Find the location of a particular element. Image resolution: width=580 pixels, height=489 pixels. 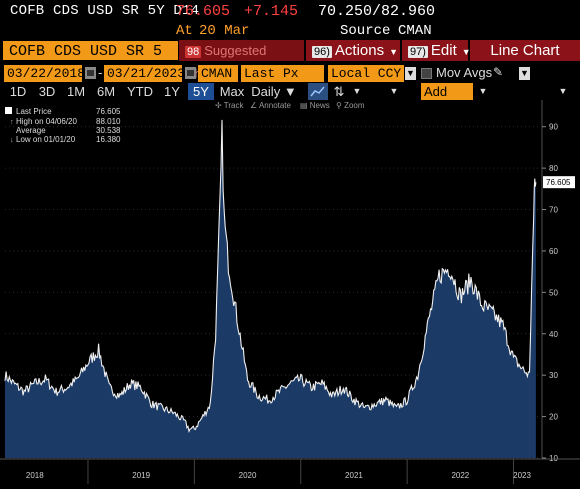

track-button: ✢ Track is located at coordinates (229, 105).